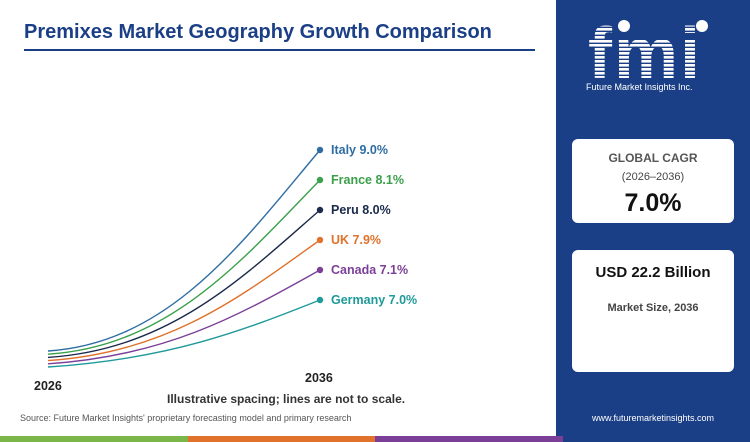 This screenshot has height=442, width=750. I want to click on title-underline, so click(279, 50).